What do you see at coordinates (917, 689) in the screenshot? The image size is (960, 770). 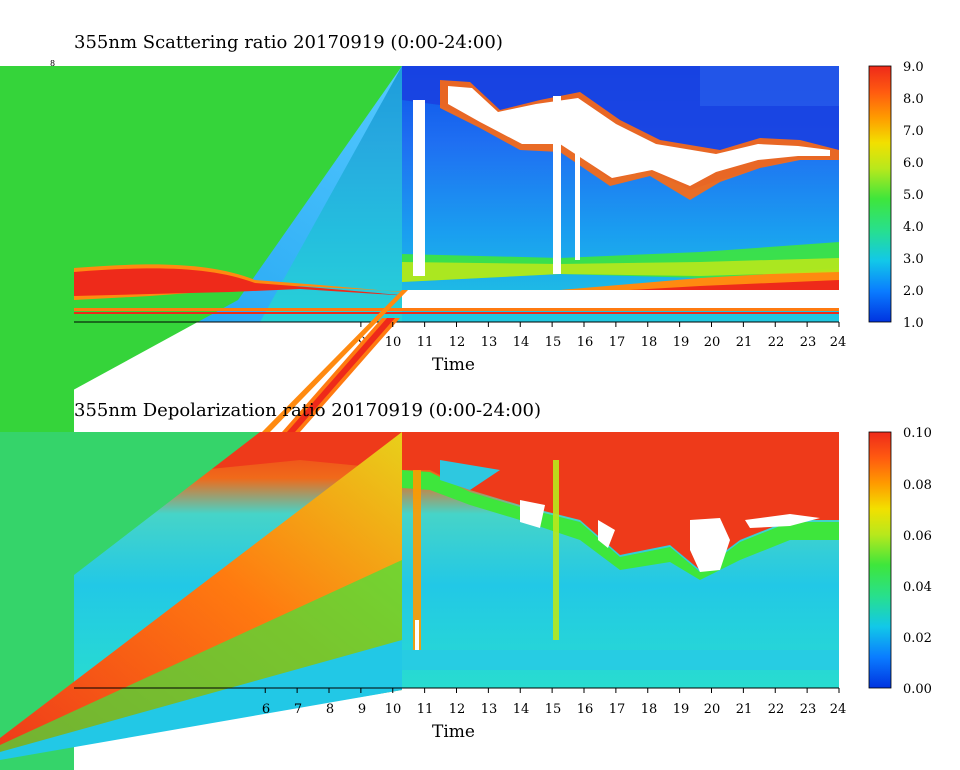 I see `dr-cbar-tick: 0.00` at bounding box center [917, 689].